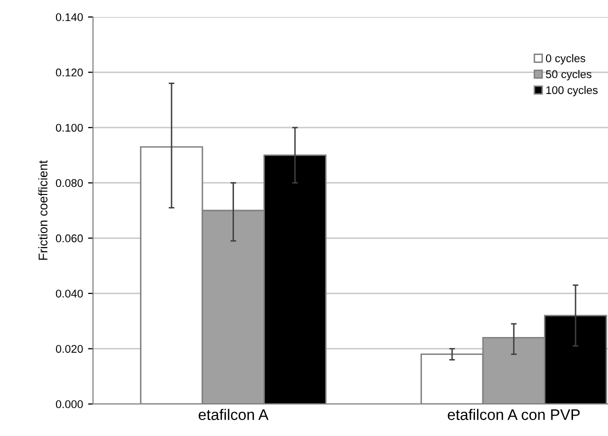 The height and width of the screenshot is (436, 608). Describe the element at coordinates (69, 294) in the screenshot. I see `y-tick-label: 0.040` at that location.